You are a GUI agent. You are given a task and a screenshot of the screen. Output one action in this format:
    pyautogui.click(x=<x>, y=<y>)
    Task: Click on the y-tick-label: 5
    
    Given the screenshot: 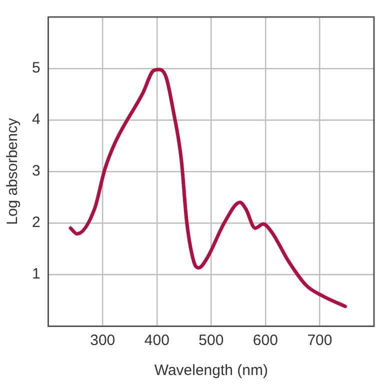 What is the action you would take?
    pyautogui.click(x=36, y=68)
    